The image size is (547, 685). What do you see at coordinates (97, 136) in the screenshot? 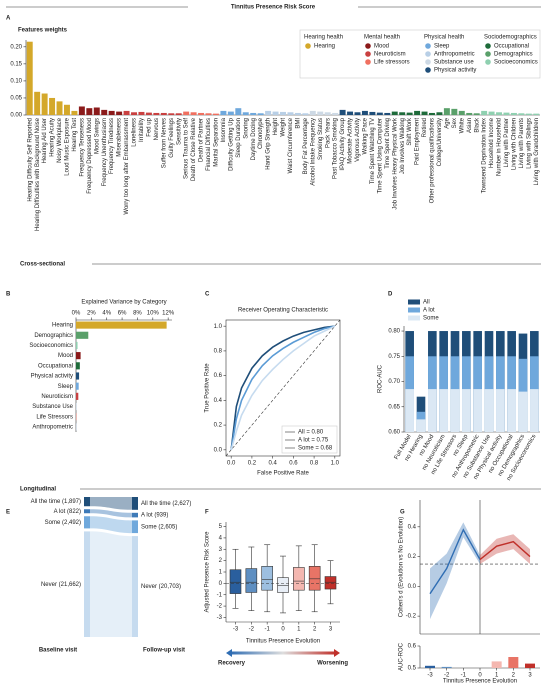
I see `x-tick-label: Mood Swings` at bounding box center [97, 136].